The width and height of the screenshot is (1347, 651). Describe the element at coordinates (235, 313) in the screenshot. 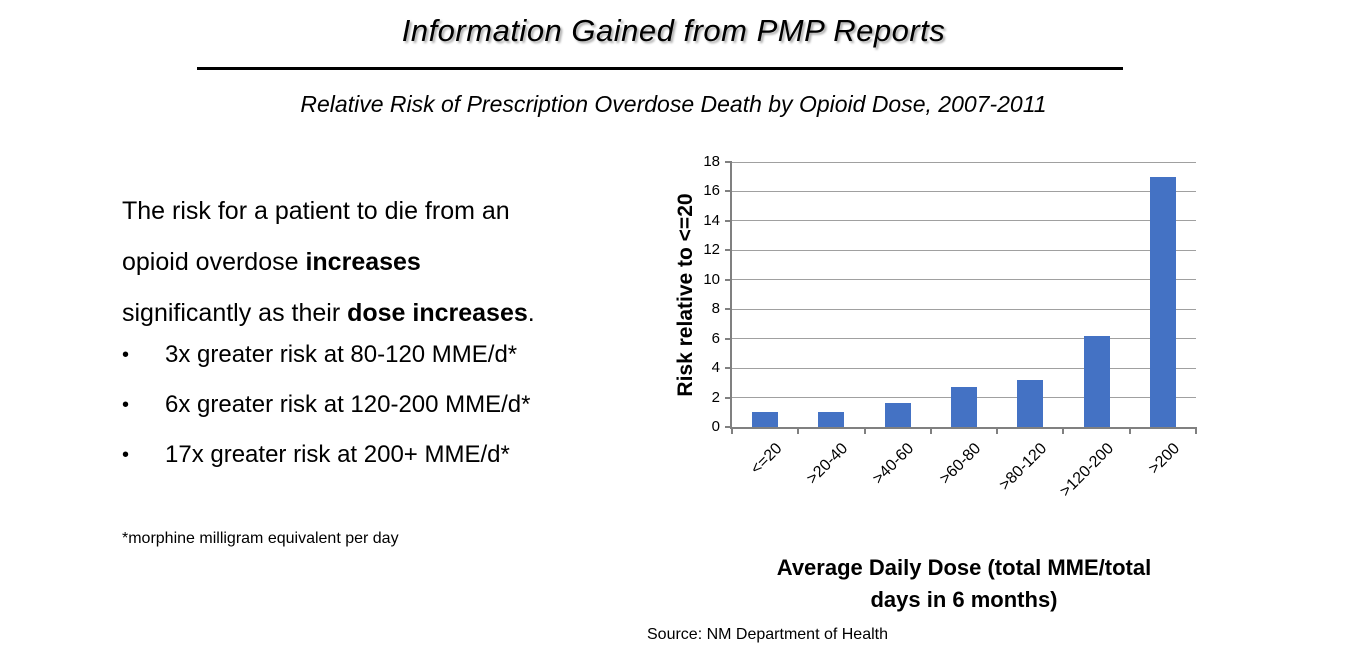

I see `body-text-segment: significantly as their` at that location.